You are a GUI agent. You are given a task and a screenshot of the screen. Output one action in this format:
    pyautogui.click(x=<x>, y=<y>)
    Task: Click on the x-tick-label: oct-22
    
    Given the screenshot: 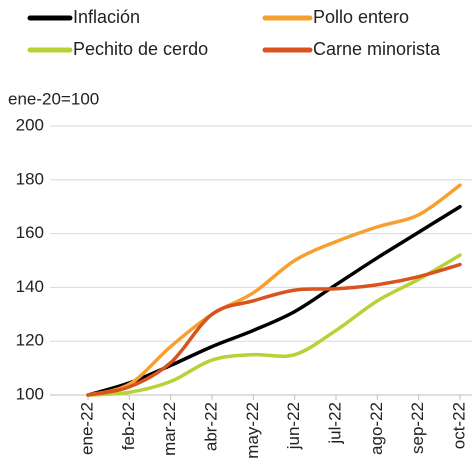 What is the action you would take?
    pyautogui.click(x=458, y=425)
    